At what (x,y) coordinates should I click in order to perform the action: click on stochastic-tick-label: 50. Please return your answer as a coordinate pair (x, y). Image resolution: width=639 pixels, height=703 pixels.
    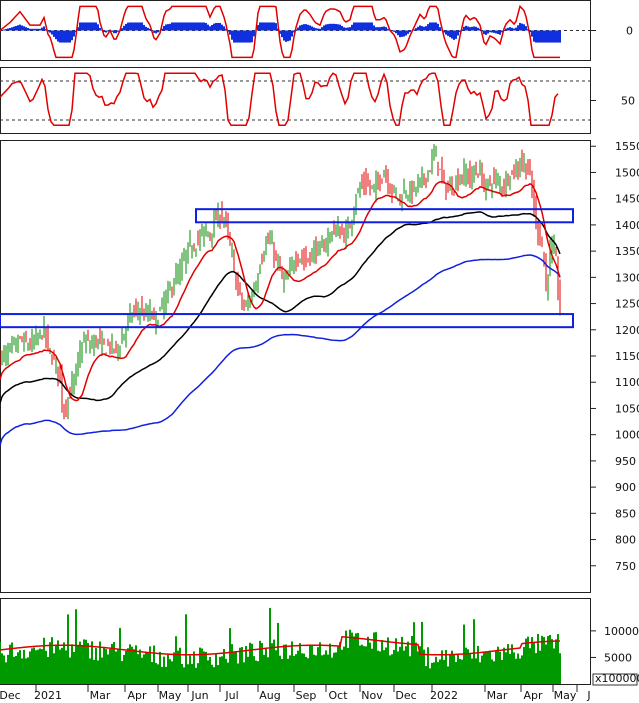
    Looking at the image, I should click on (628, 101).